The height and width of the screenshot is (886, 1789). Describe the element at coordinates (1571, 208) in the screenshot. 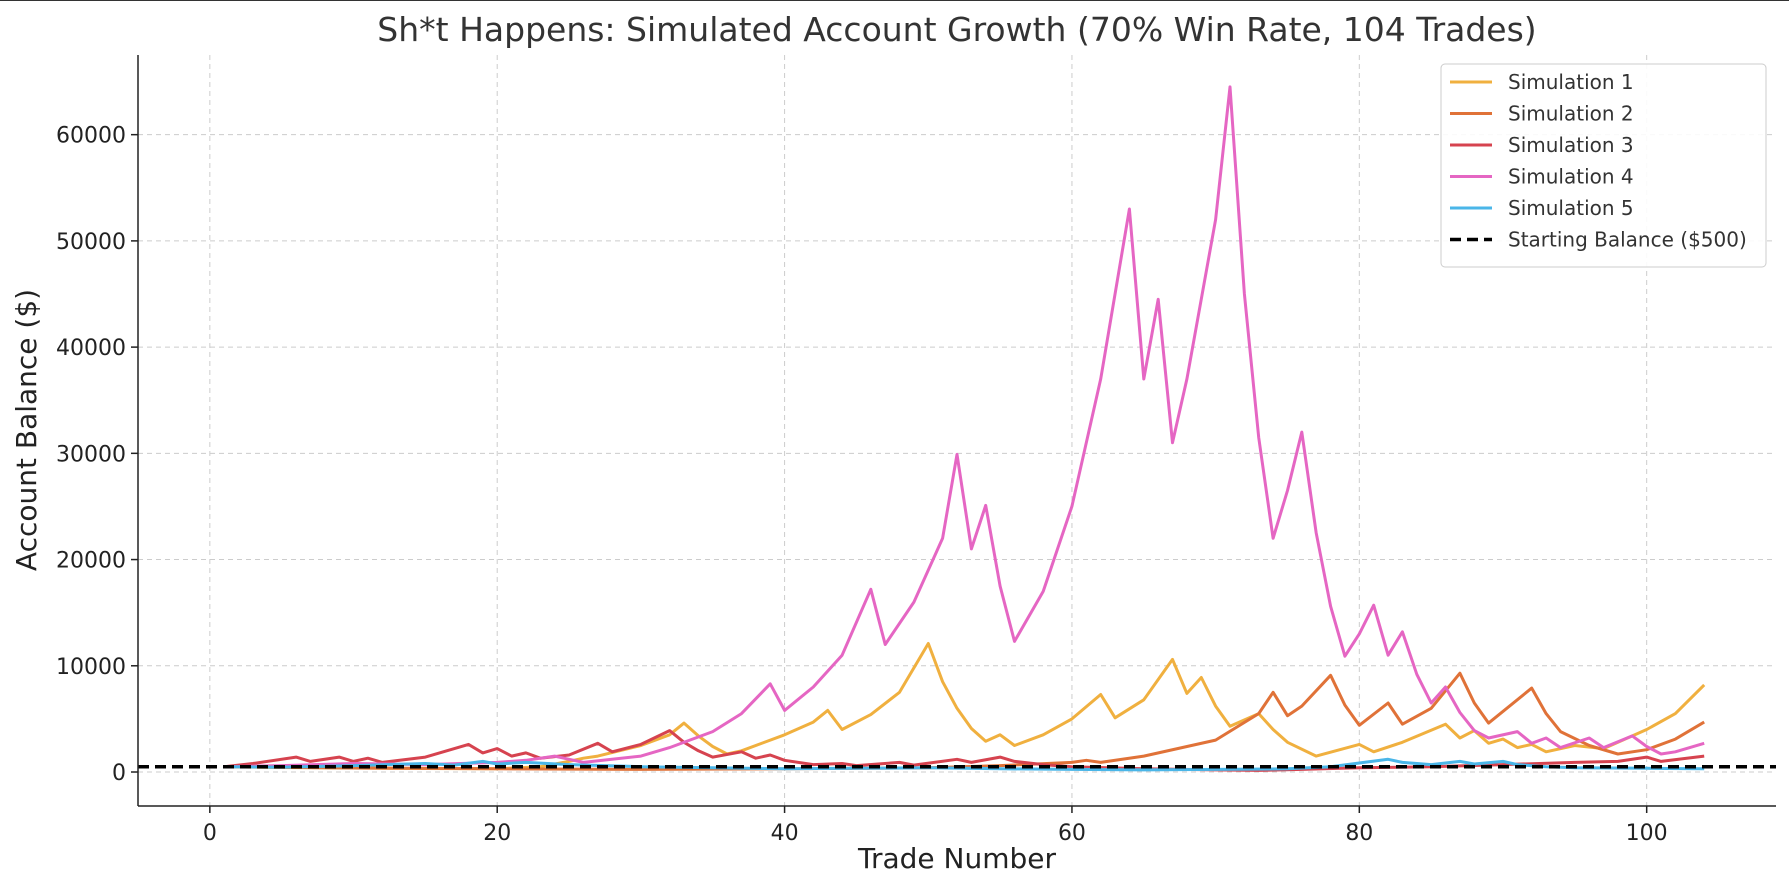

I see `legend-label: Simulation 5` at that location.